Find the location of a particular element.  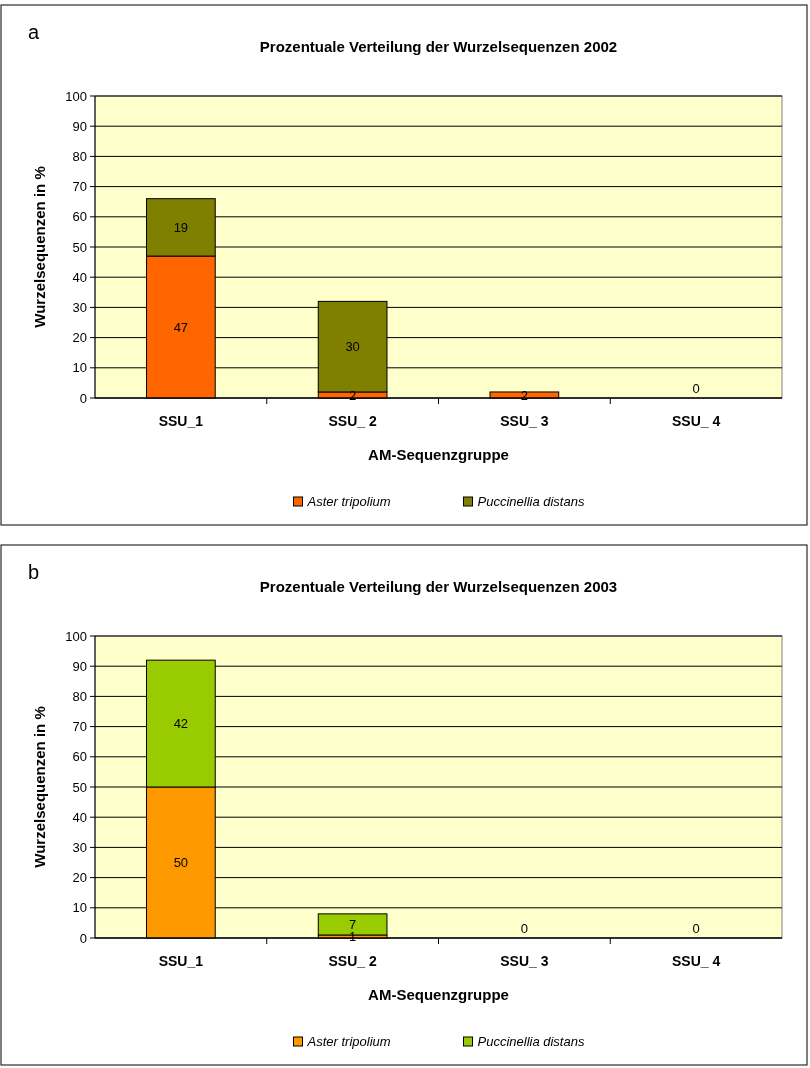

data-label: 50 is located at coordinates (181, 863).